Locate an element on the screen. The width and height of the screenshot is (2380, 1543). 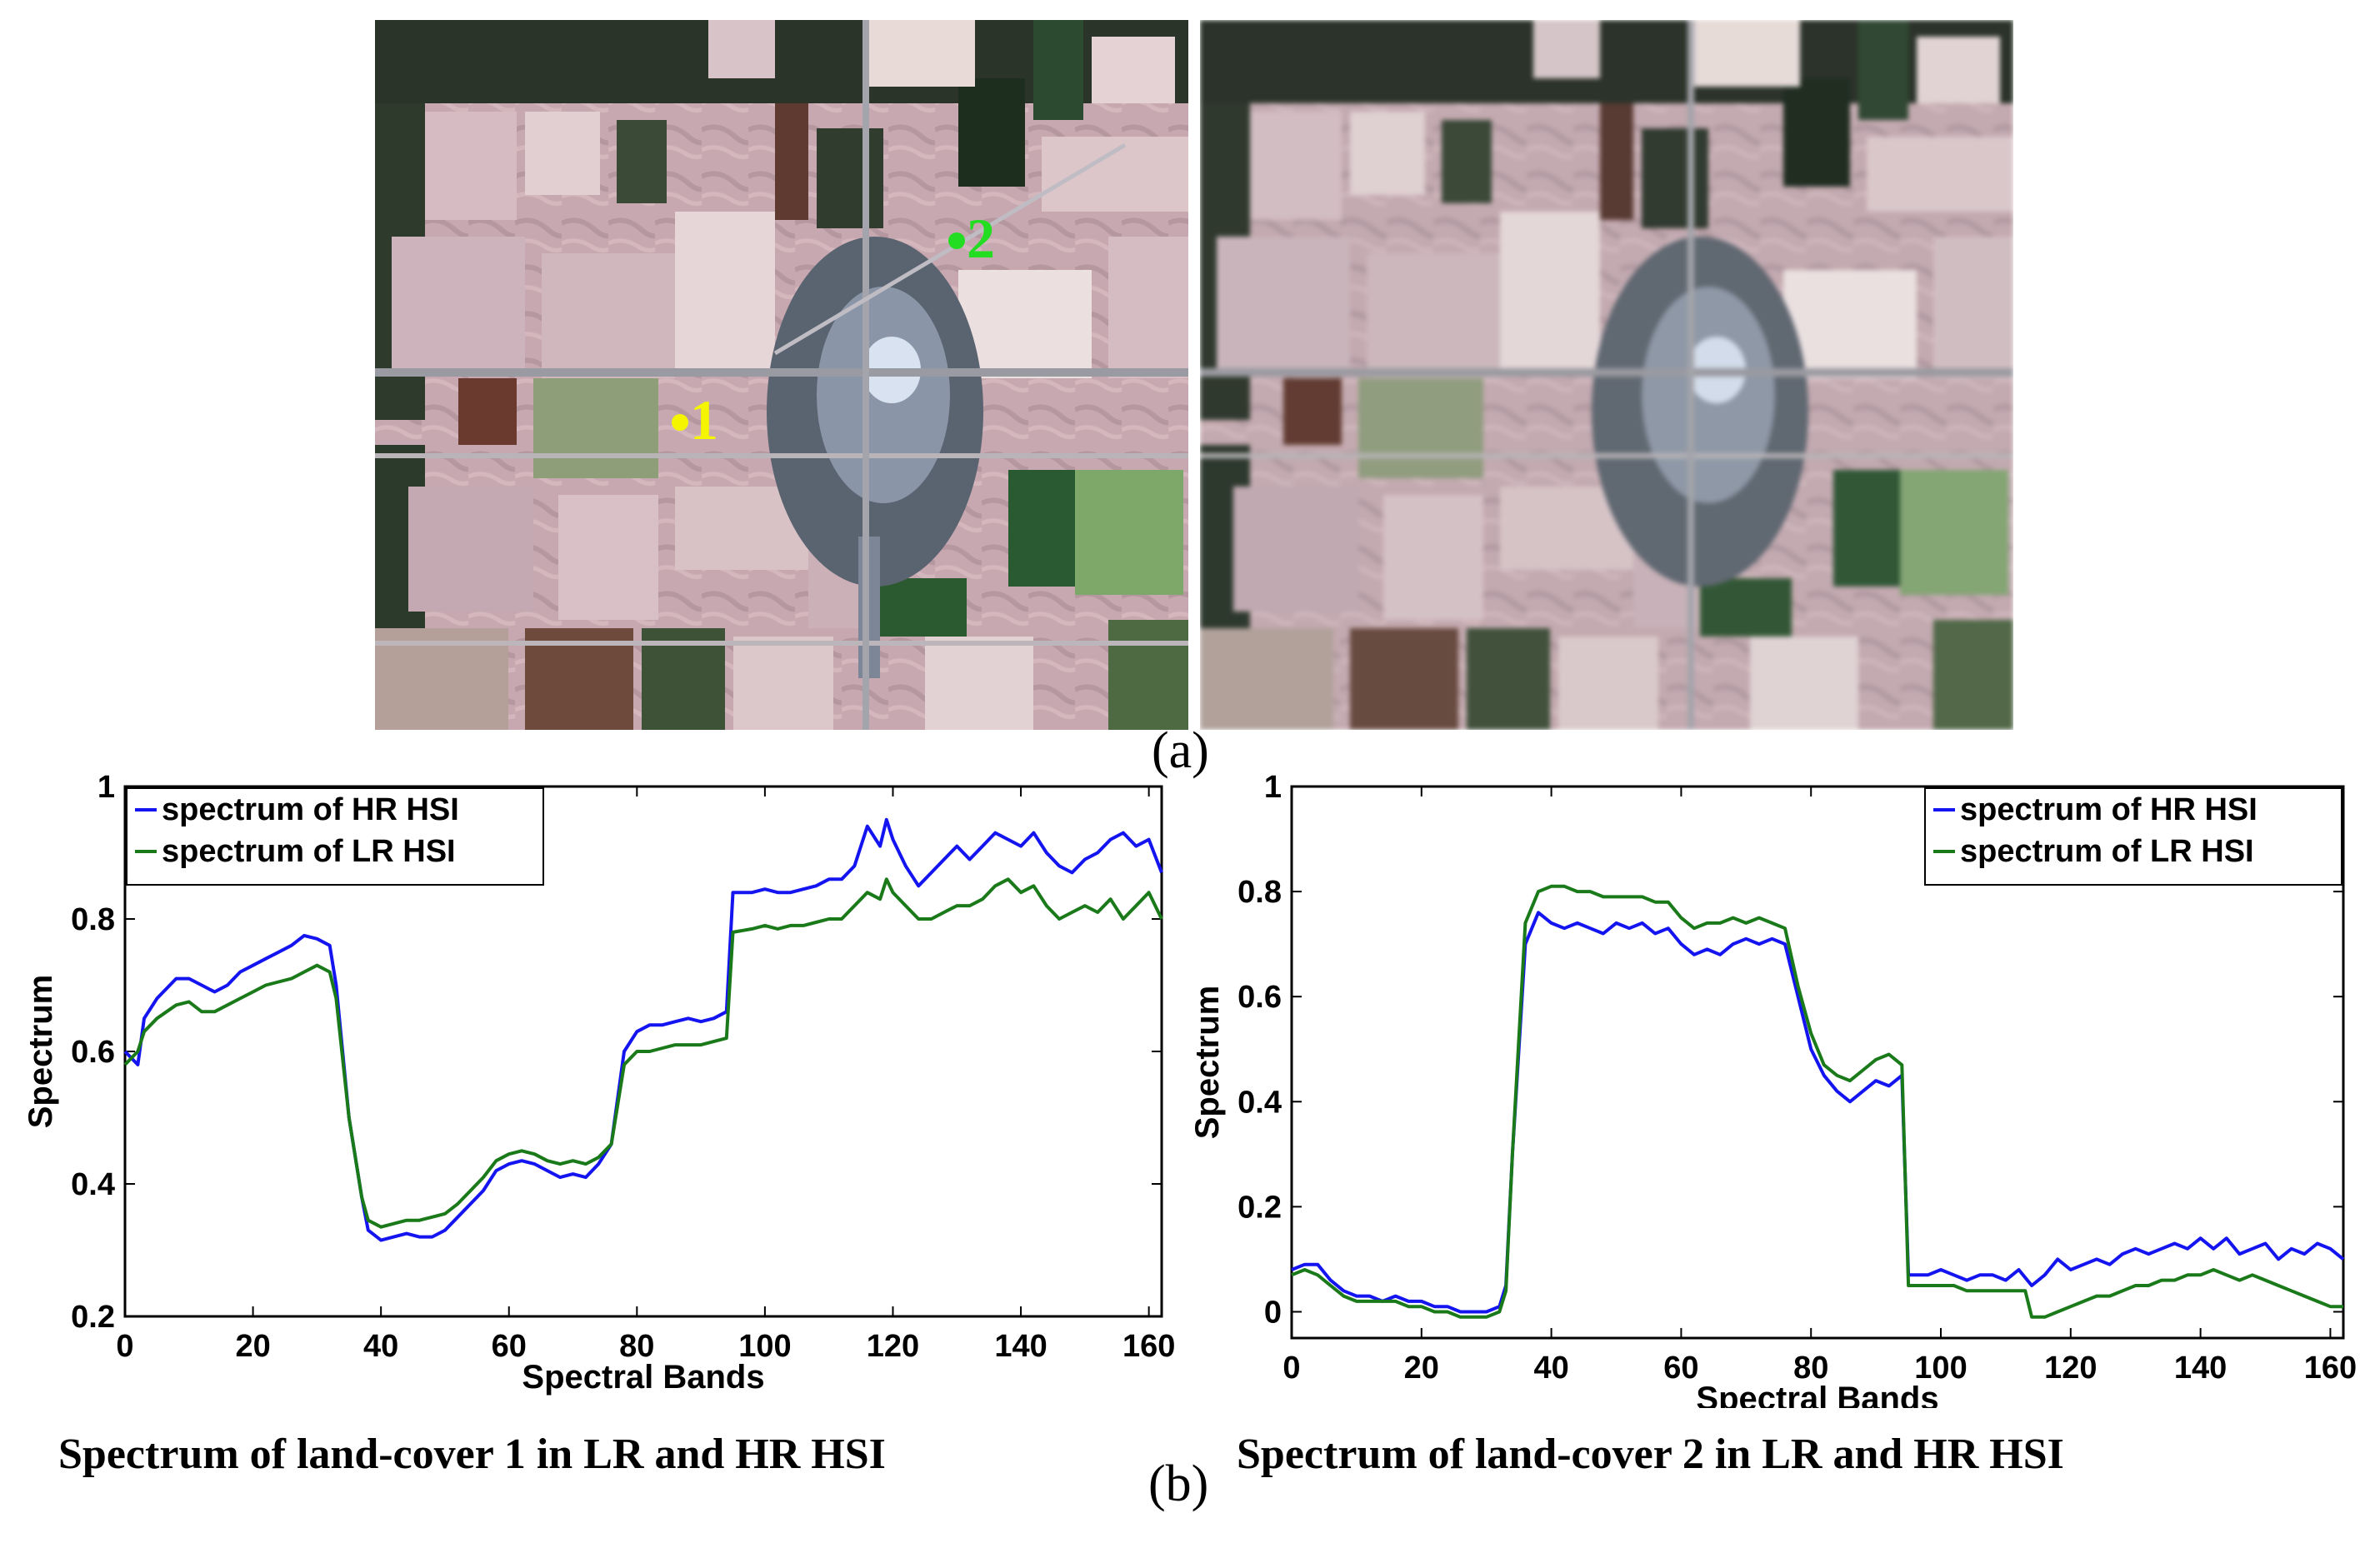
subfigure-b-label: (b) is located at coordinates (1178, 1484).